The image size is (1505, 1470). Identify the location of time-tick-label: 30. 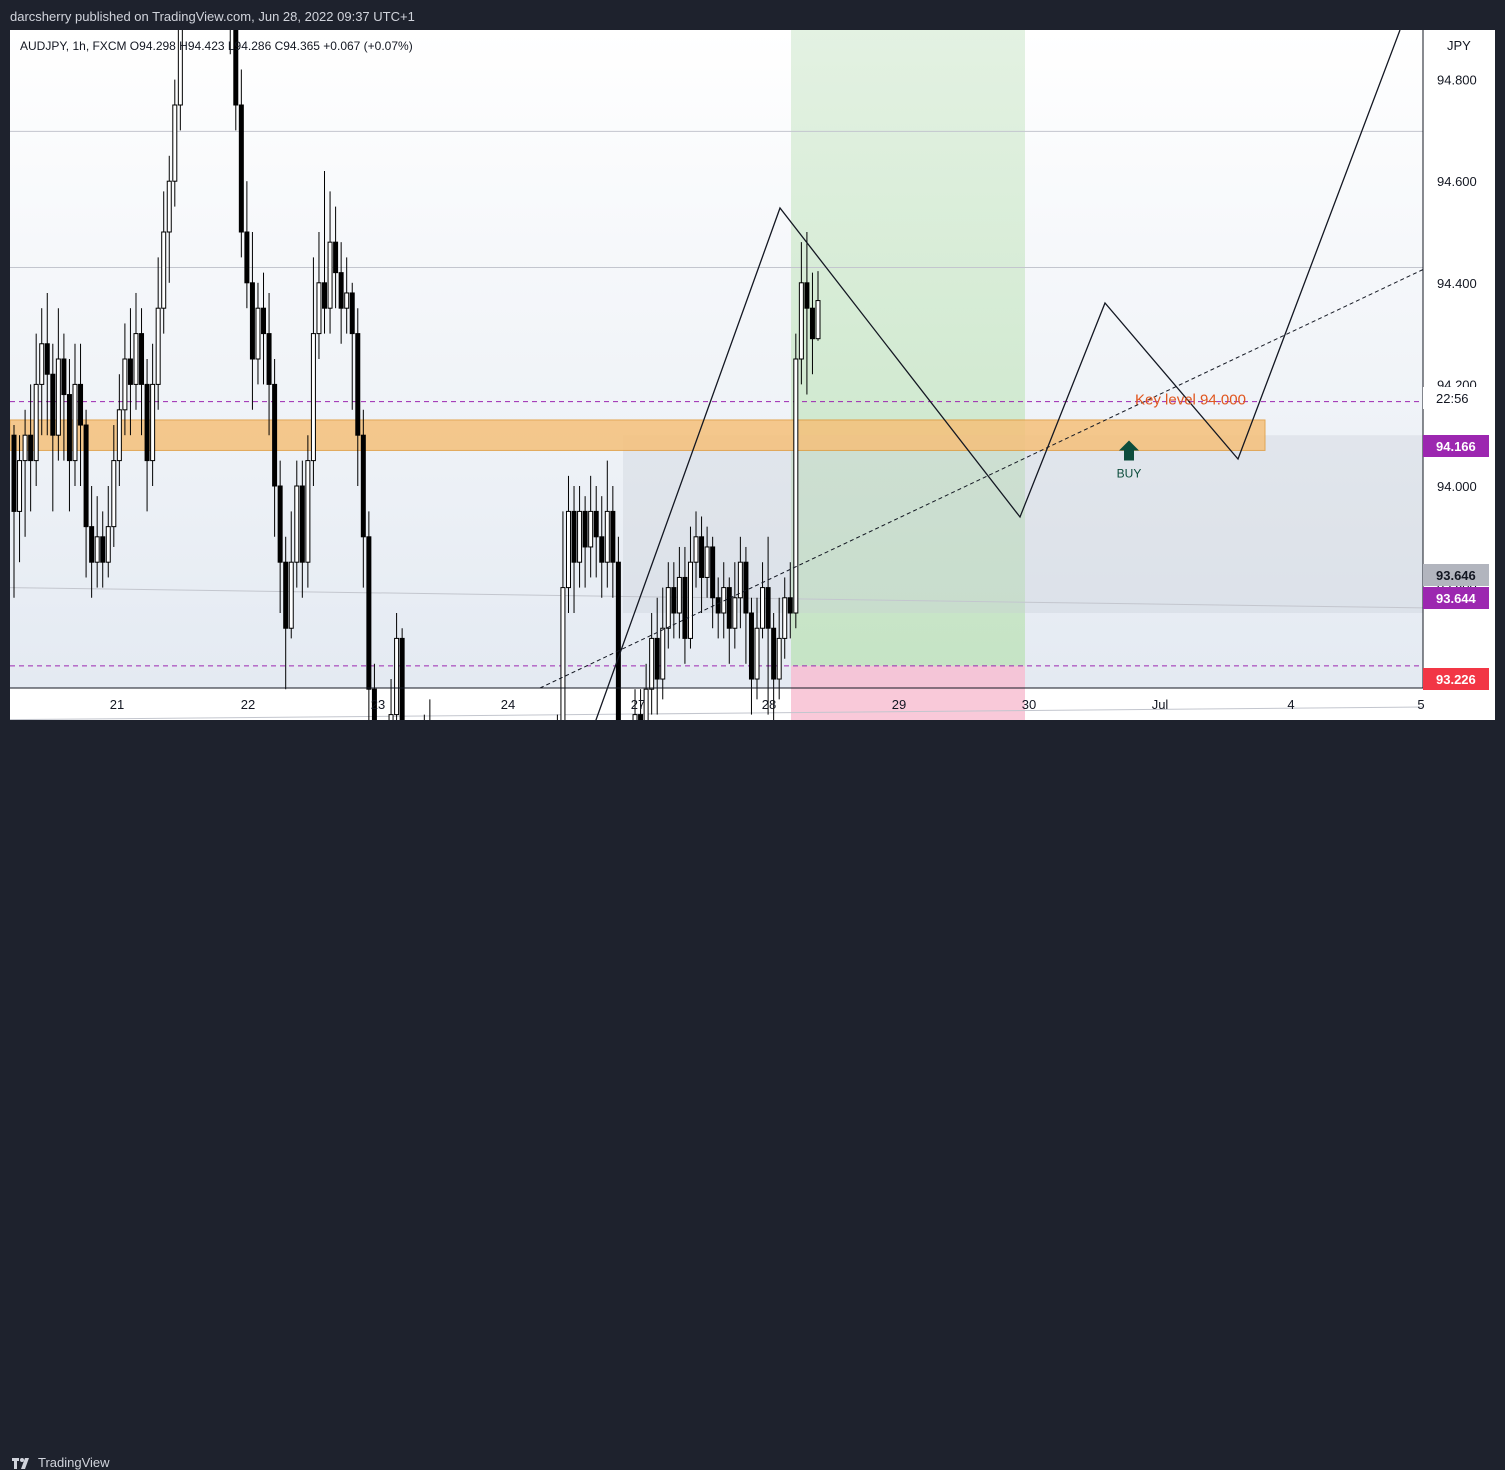
(1029, 704).